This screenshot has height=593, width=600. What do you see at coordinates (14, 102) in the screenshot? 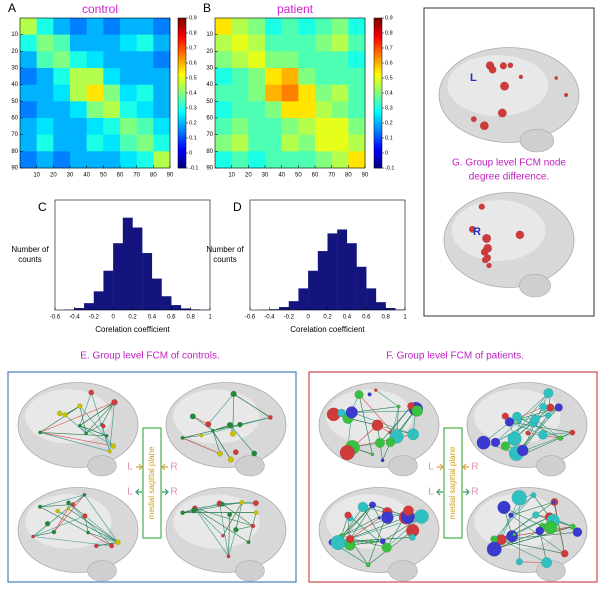
I see `y-tick-label: 50` at bounding box center [14, 102].